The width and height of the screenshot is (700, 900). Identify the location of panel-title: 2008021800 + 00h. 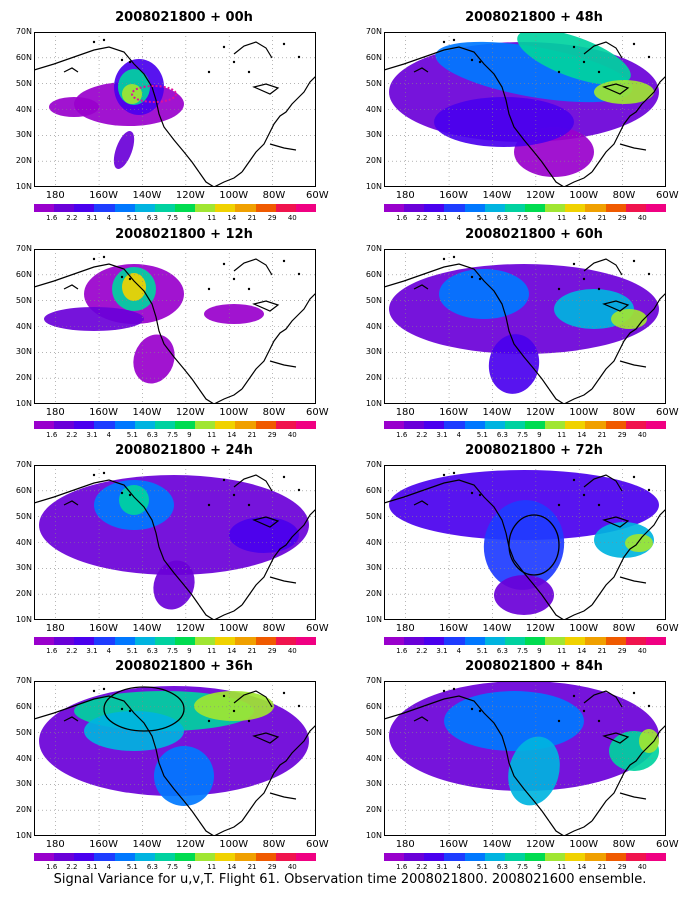
(184, 17).